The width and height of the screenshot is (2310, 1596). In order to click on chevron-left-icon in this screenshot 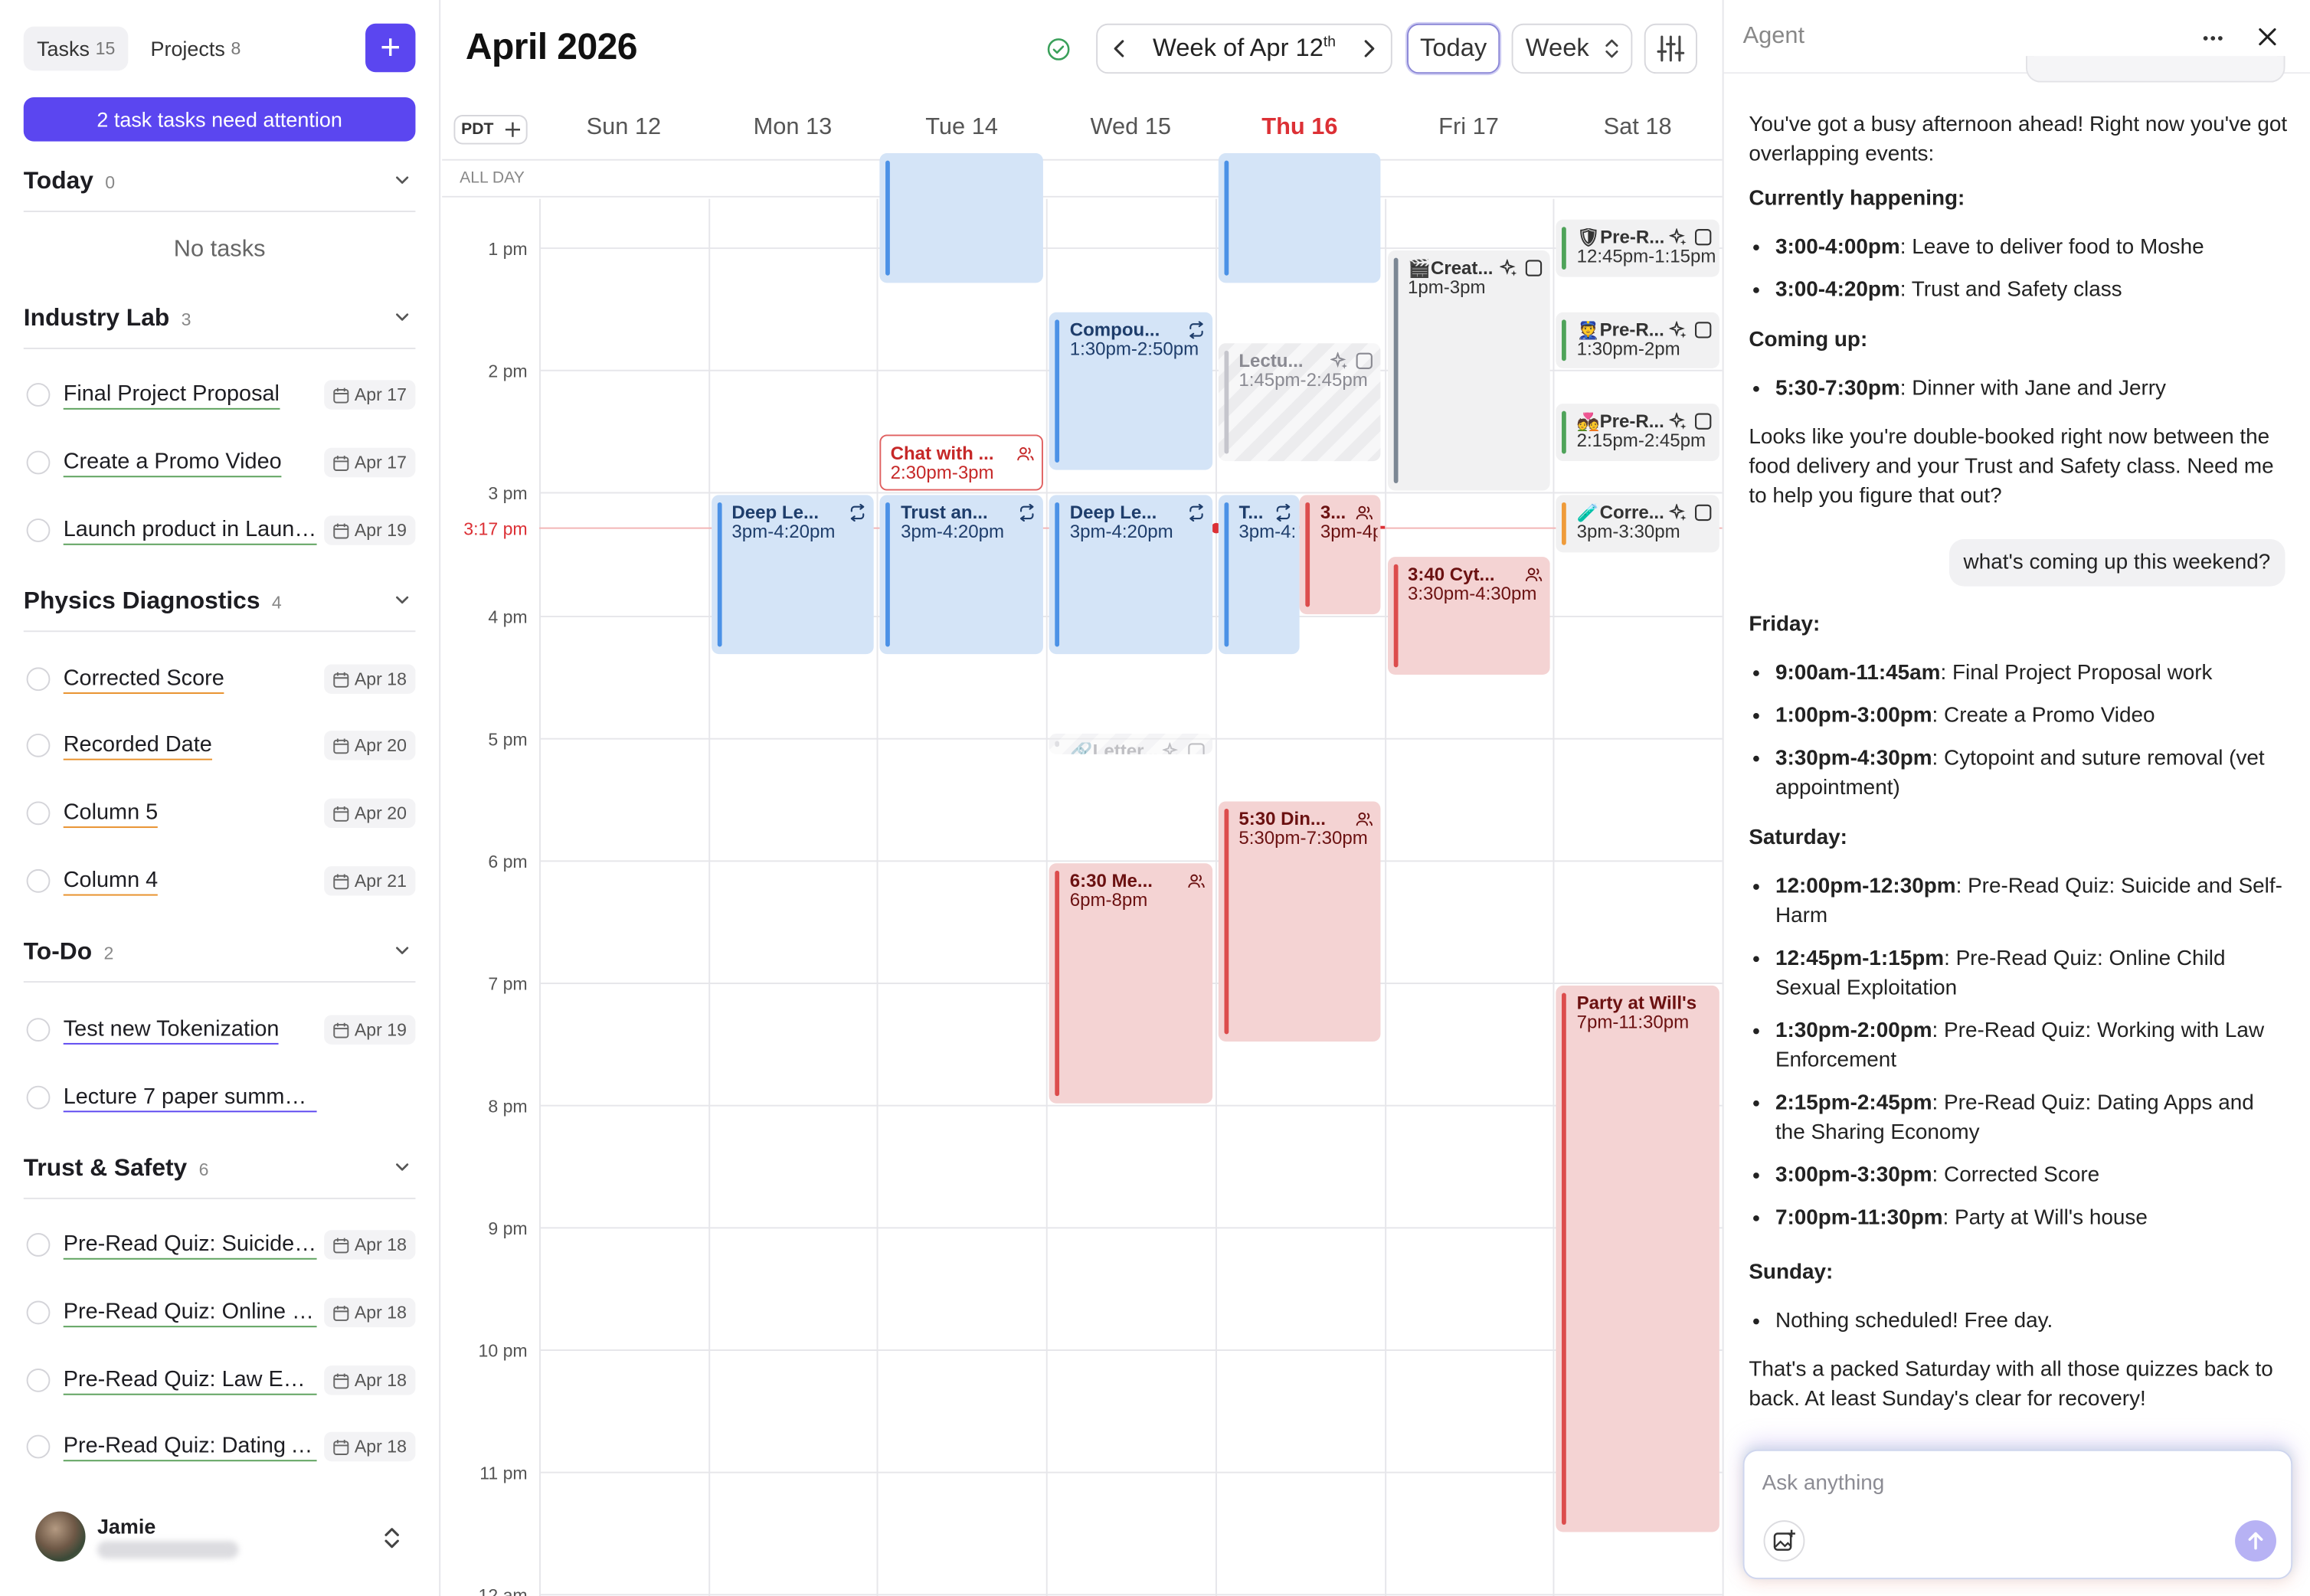, I will do `click(1119, 49)`.